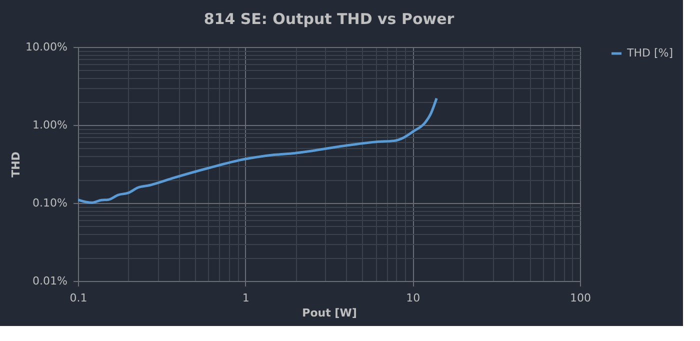 Image resolution: width=700 pixels, height=341 pixels. I want to click on legend-label: THD [%], so click(649, 53).